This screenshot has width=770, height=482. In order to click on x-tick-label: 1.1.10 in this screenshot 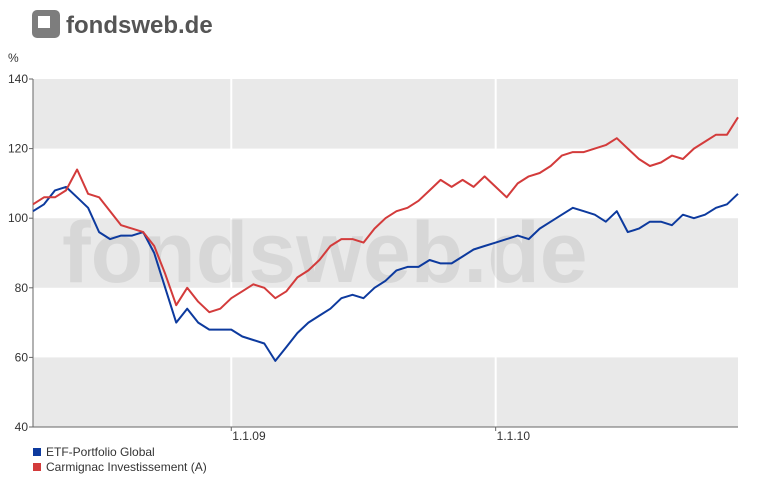, I will do `click(514, 436)`.